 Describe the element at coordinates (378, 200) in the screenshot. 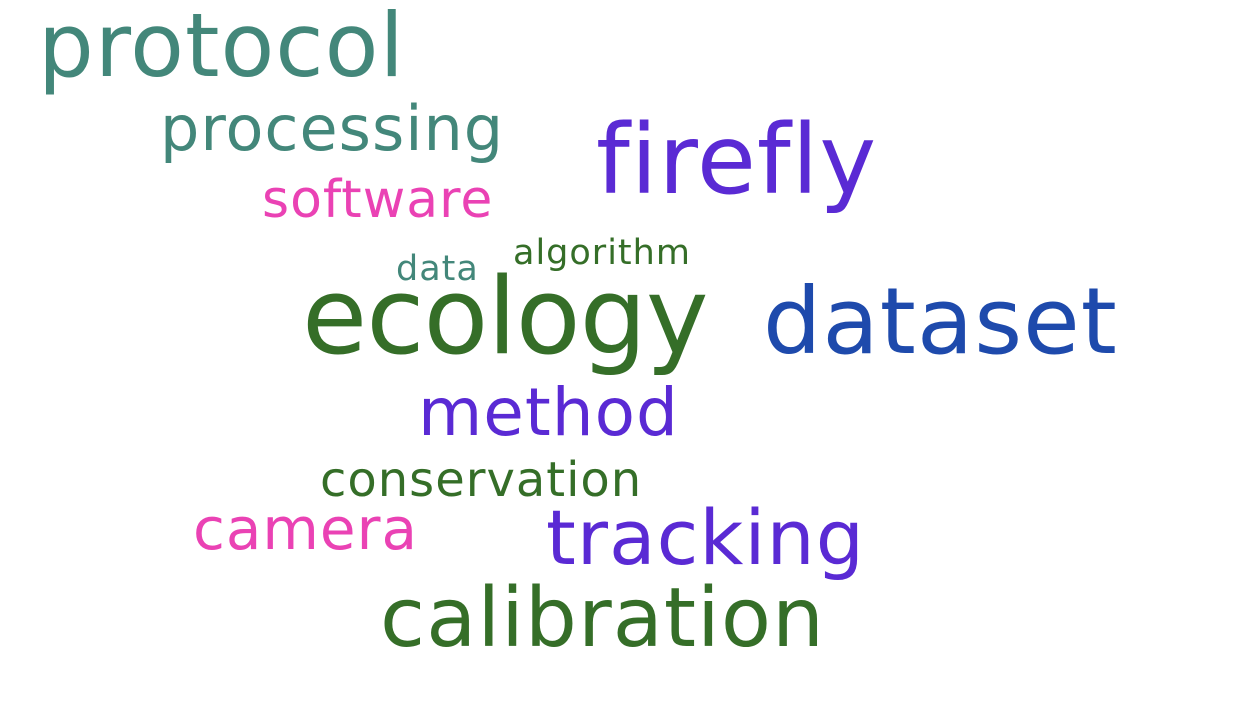

I see `word-software: software` at that location.